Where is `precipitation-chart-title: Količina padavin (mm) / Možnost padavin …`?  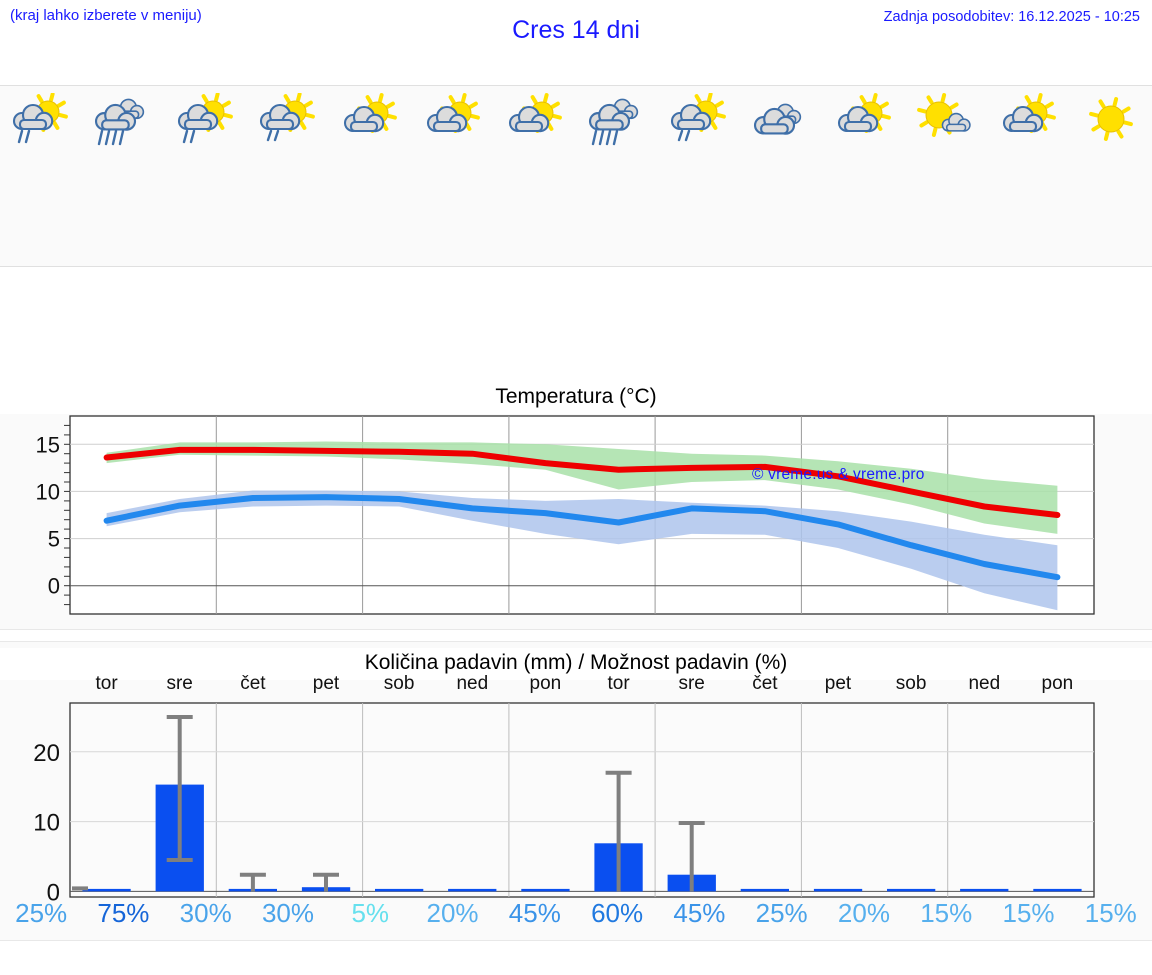 precipitation-chart-title: Količina padavin (mm) / Možnost padavin … is located at coordinates (576, 664).